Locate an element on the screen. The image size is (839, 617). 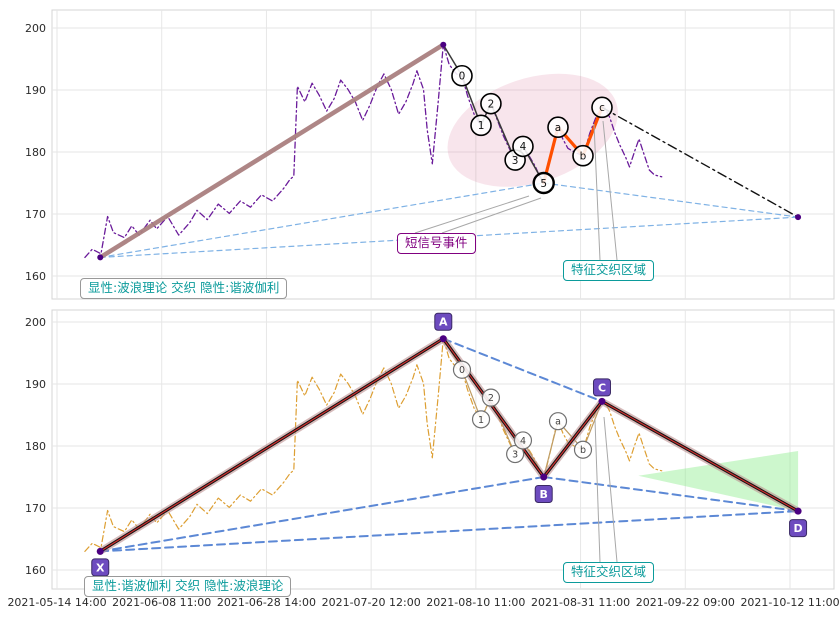
wave-badge-a: a is located at coordinates (558, 127).